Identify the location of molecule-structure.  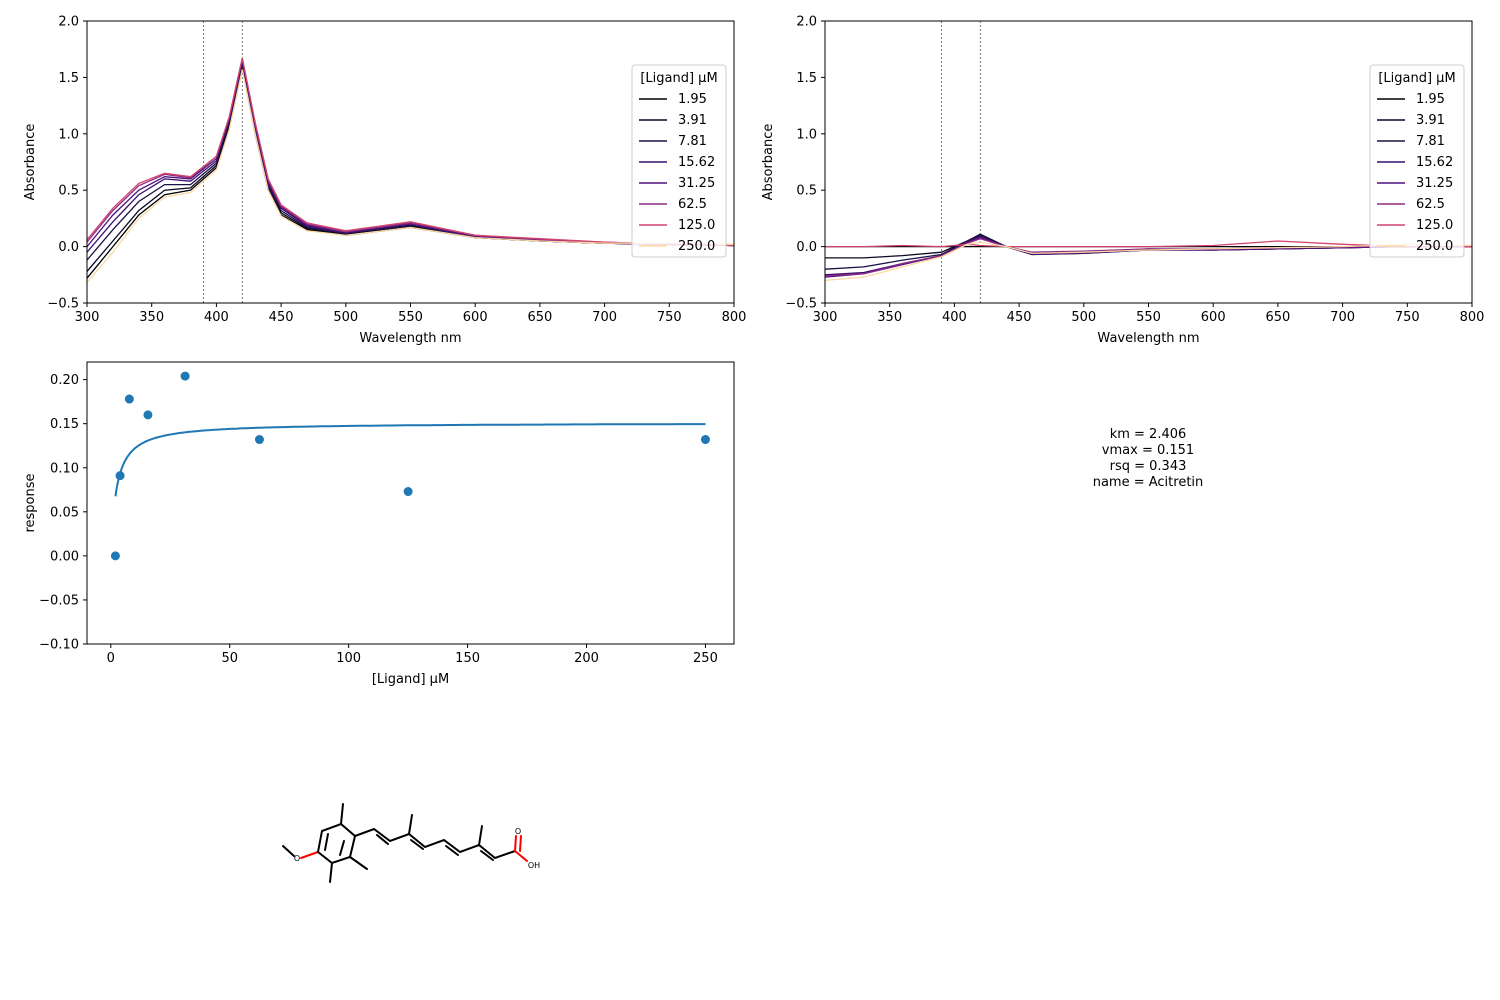
(405, 843).